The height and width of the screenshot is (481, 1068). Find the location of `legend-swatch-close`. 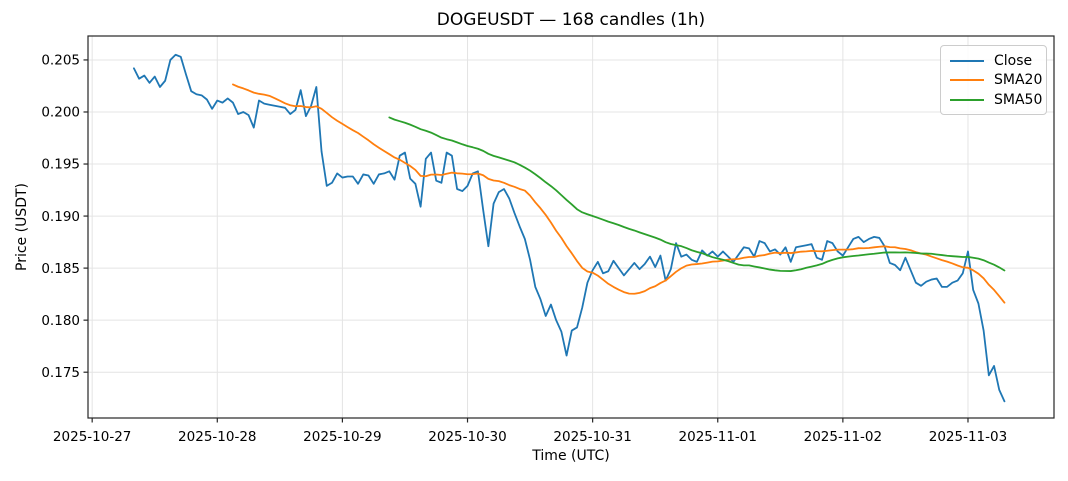

legend-swatch-close is located at coordinates (967, 60).